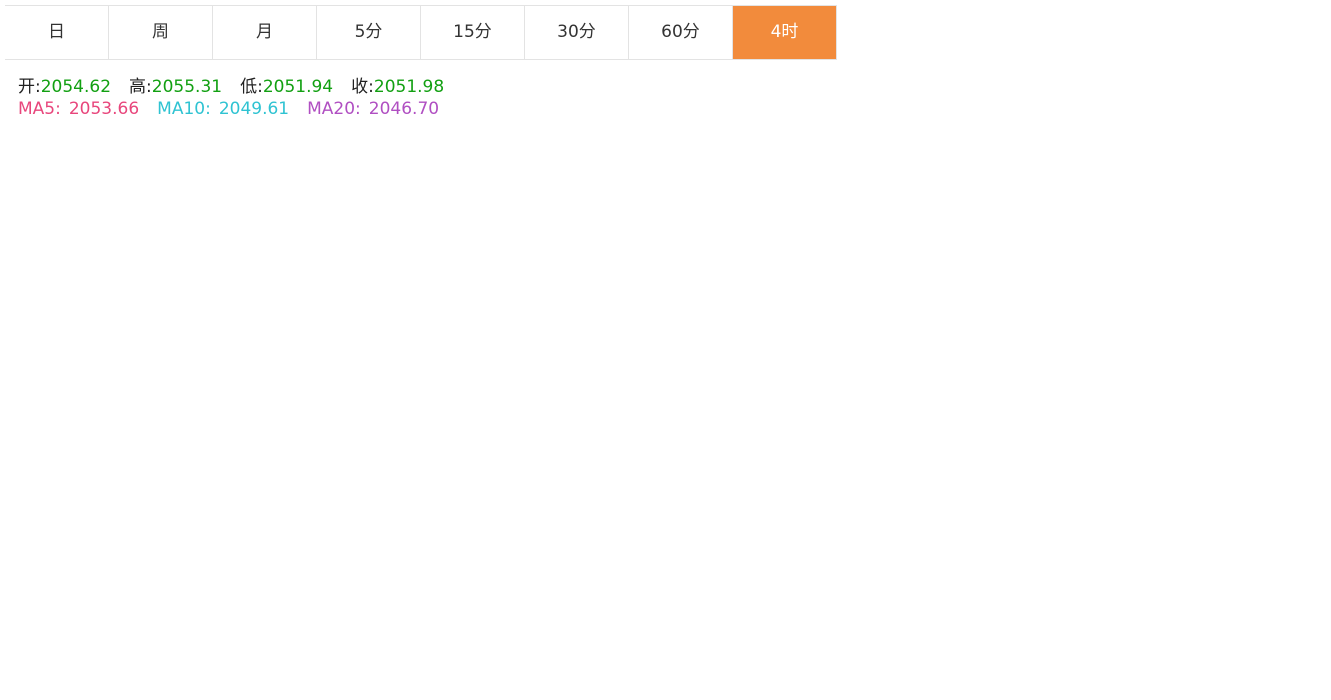  I want to click on period-tab: 4时, so click(785, 32).